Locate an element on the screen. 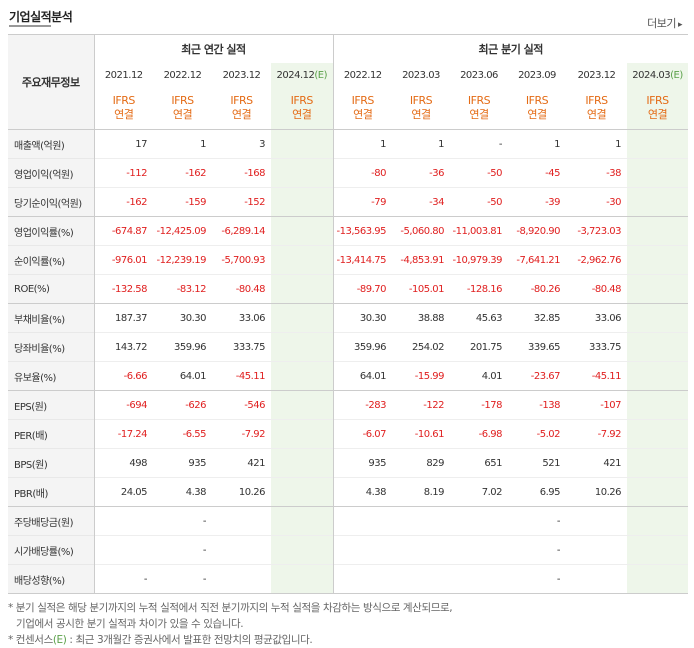 Image resolution: width=694 pixels, height=648 pixels. table-cell: 187.37 is located at coordinates (123, 318).